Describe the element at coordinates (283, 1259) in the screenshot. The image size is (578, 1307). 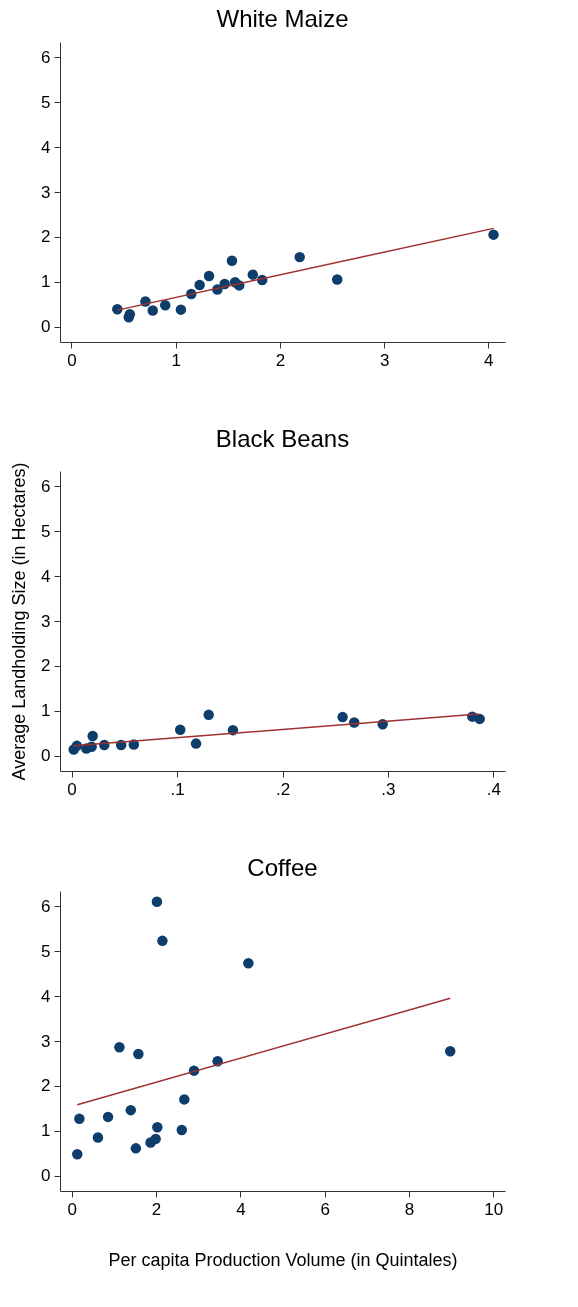
I see `x-axis-title: Per capita Production Volume (in Quintales)` at that location.